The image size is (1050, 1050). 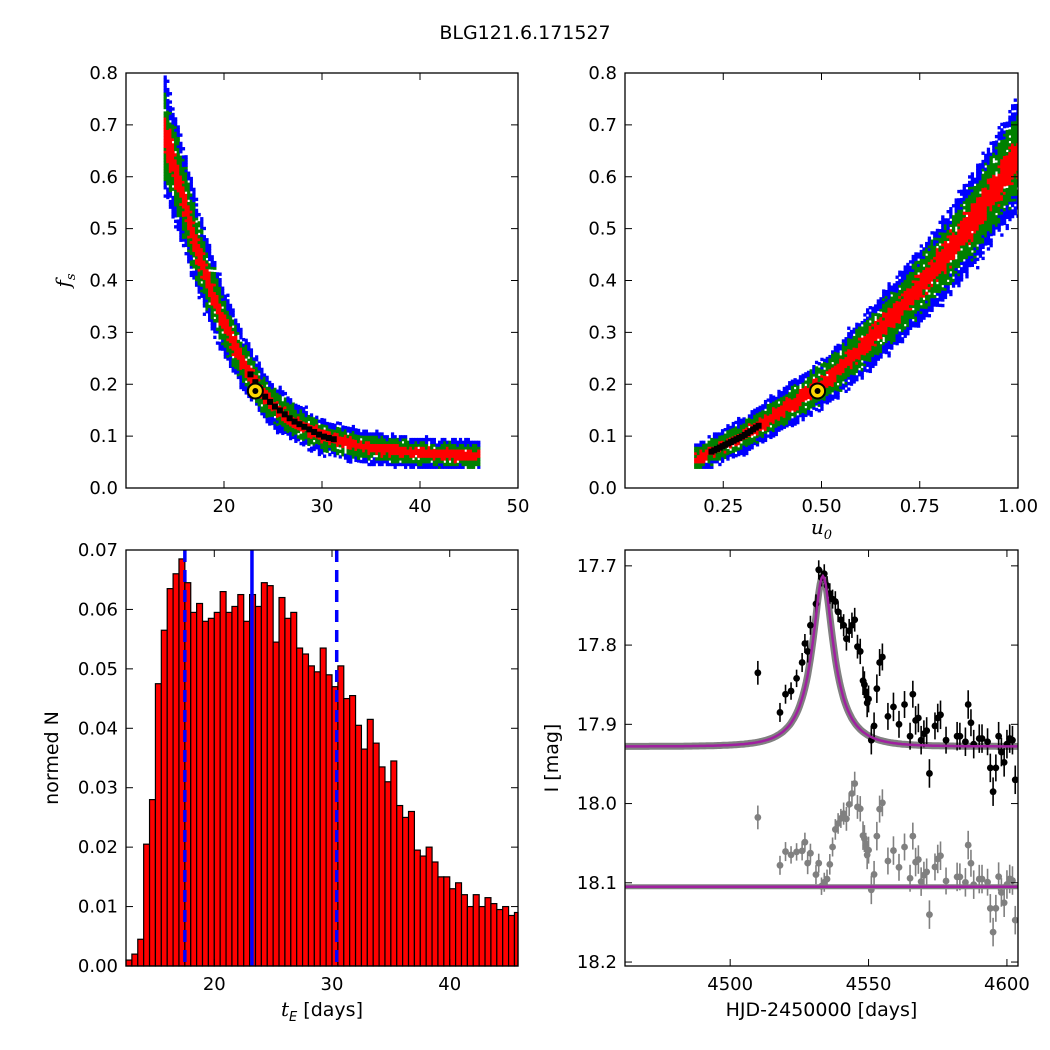 What do you see at coordinates (98, 788) in the screenshot?
I see `y-tick-label: 0.03` at bounding box center [98, 788].